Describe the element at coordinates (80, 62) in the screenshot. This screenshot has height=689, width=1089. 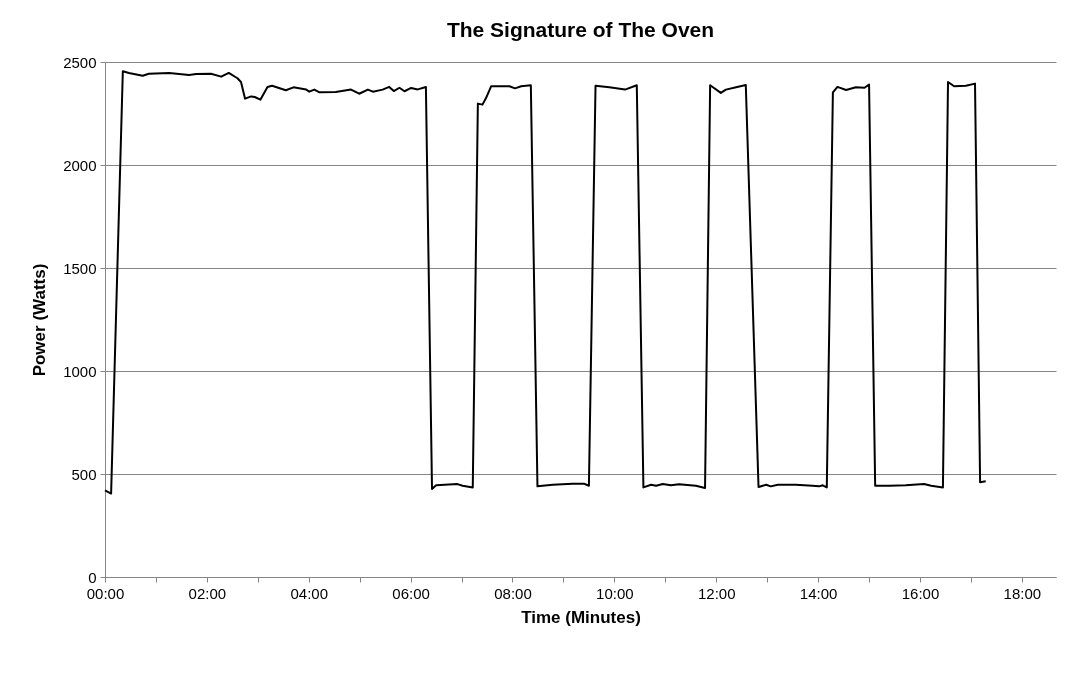
I see `y-tick-label: 2500` at that location.